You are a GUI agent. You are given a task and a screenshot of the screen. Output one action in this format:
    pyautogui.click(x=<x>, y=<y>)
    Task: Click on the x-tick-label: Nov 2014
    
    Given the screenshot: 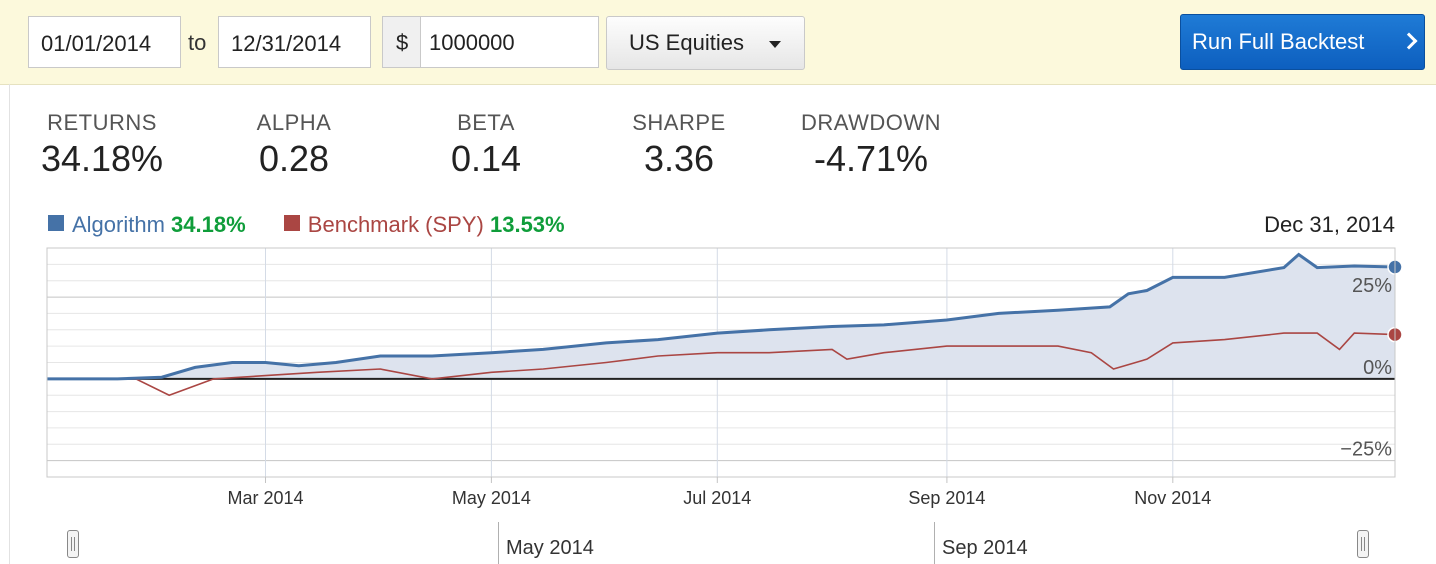 What is the action you would take?
    pyautogui.click(x=1172, y=498)
    